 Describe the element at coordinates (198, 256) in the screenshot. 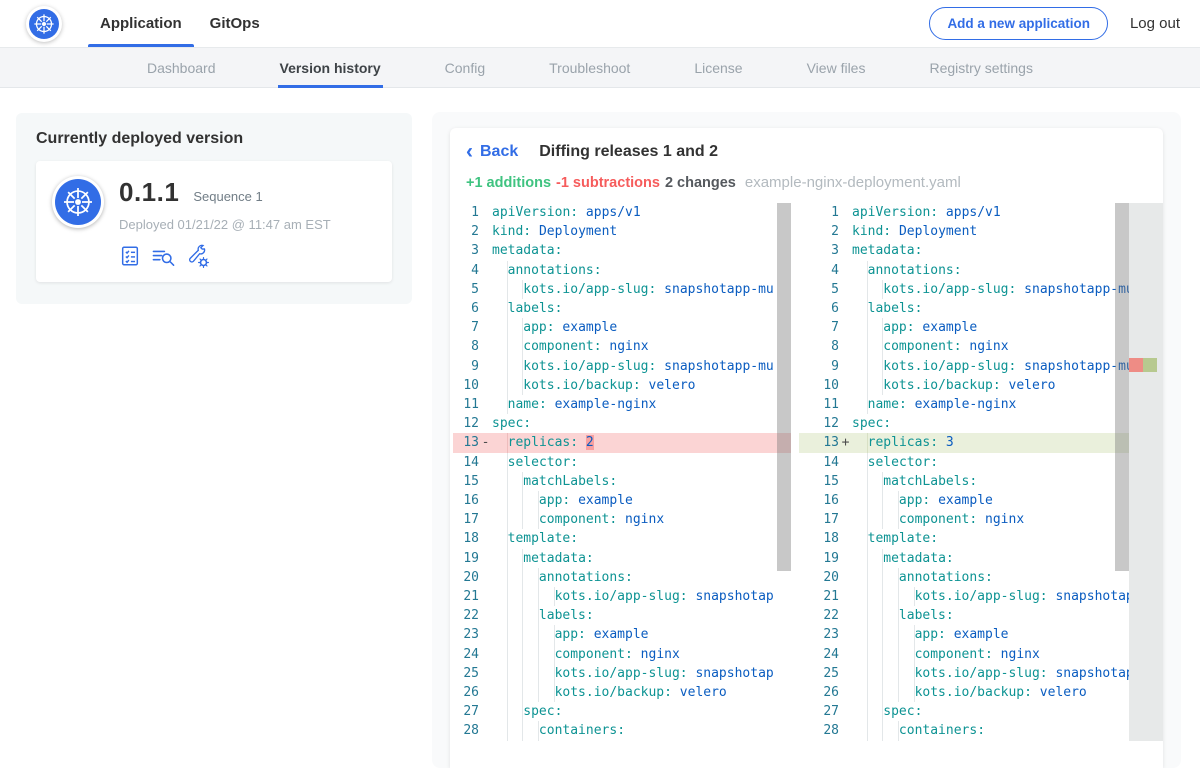

I see `troubleshoot-wrench-icon` at that location.